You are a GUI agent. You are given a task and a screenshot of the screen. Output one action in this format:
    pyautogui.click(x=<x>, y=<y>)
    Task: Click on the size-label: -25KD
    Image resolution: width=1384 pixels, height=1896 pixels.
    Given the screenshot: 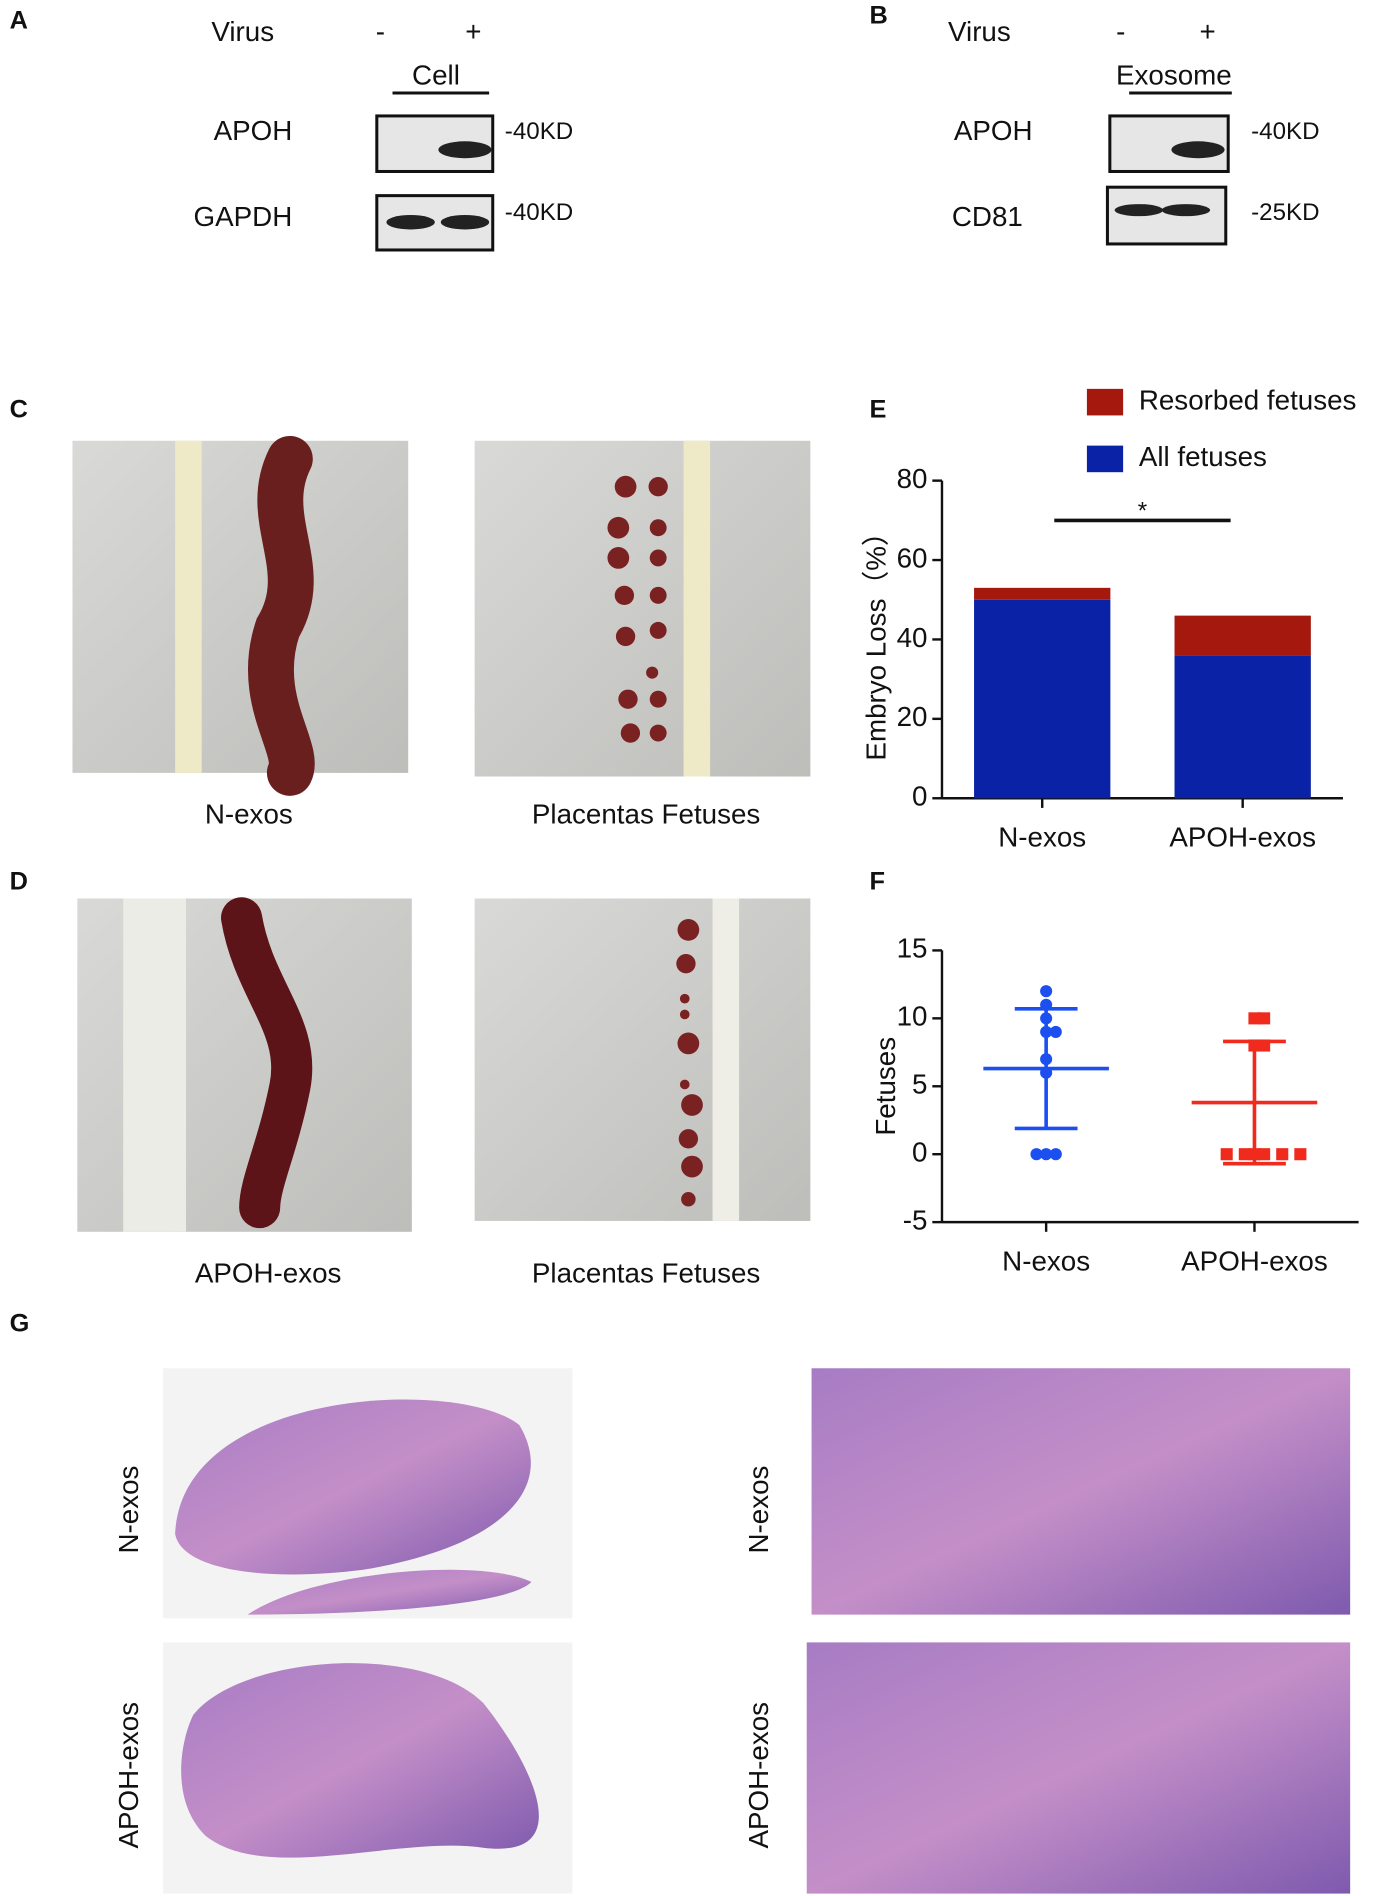 What is the action you would take?
    pyautogui.click(x=1285, y=212)
    